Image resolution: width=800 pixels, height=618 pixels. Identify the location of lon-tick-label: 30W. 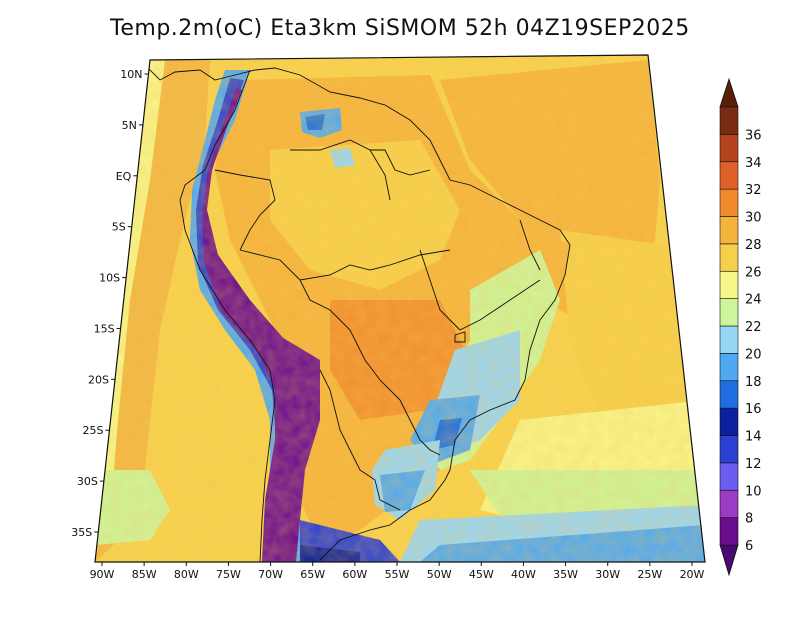
(607, 574).